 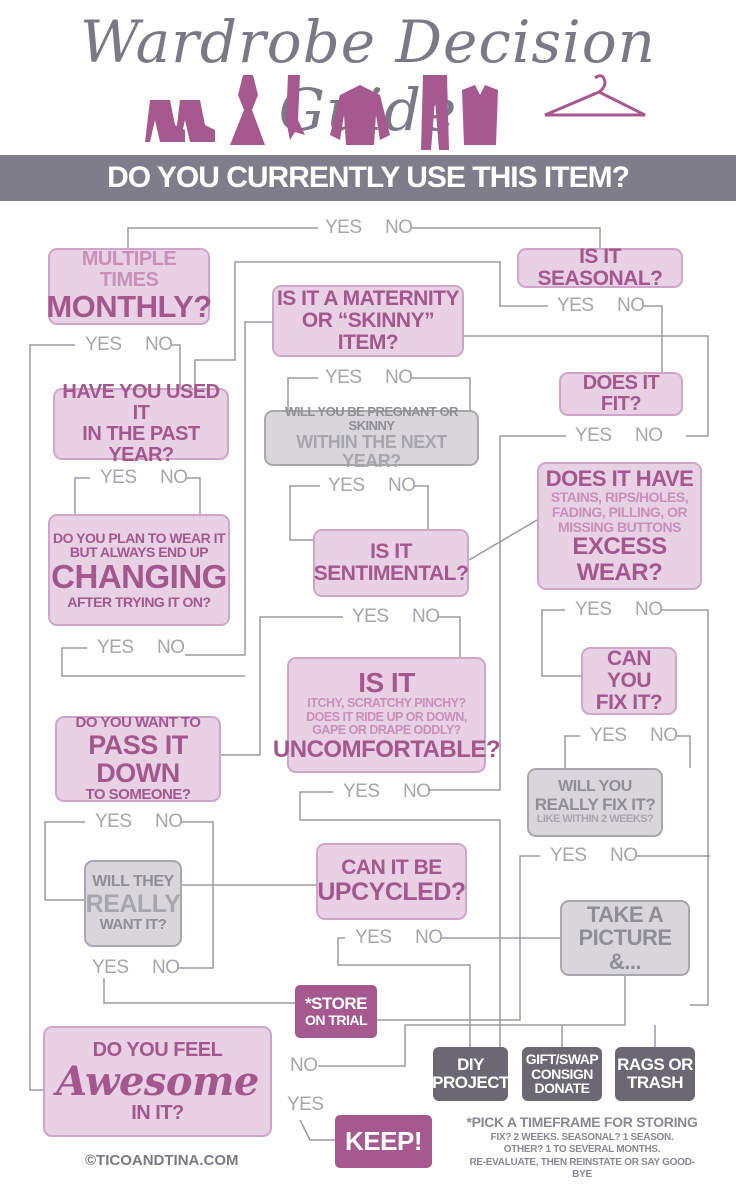 I want to click on box-text: IS IT SEASONAL?, so click(x=600, y=267).